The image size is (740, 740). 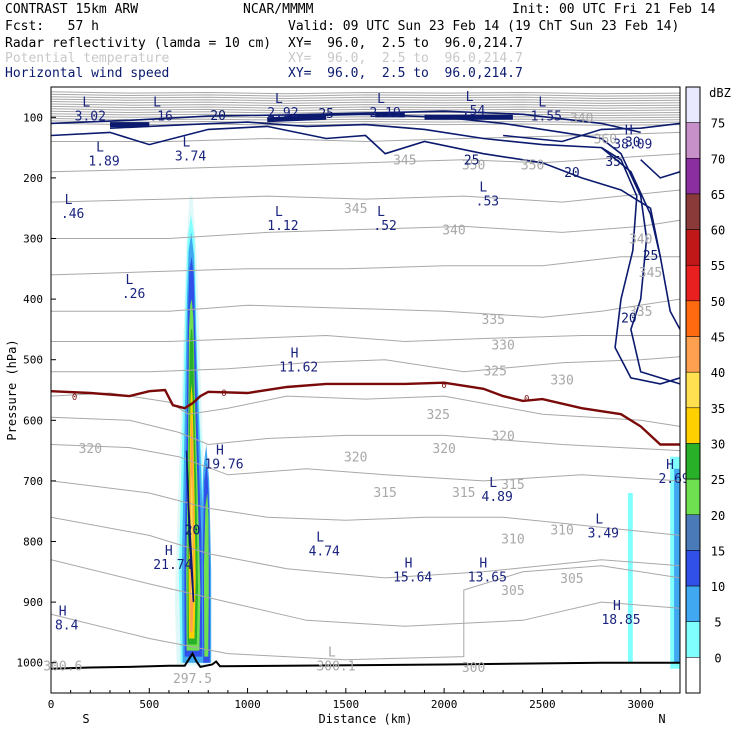 I want to click on extremum-value: 300.1, so click(x=335, y=667).